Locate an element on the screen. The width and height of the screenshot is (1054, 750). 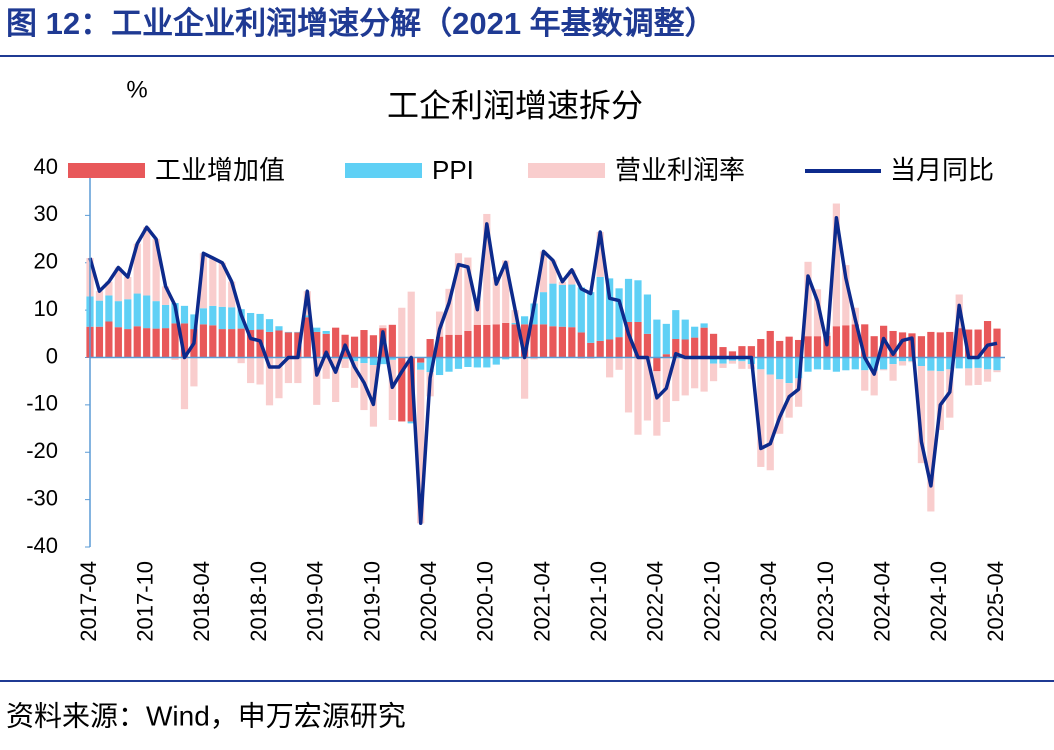
x-tick-label: 2021-10 is located at coordinates (598, 601).